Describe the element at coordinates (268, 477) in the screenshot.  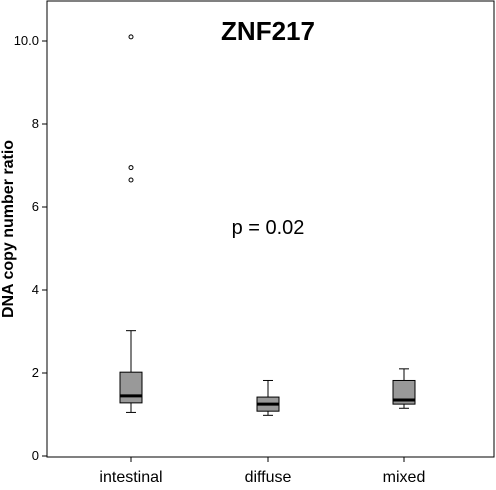
I see `x-category-label: diffuse` at that location.